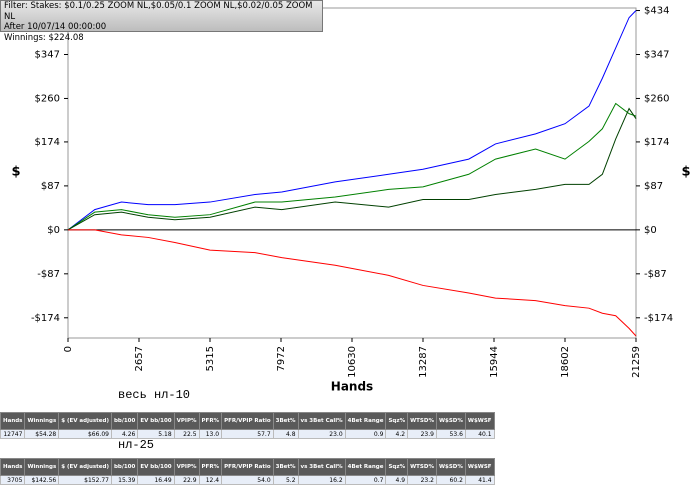 The width and height of the screenshot is (700, 485). What do you see at coordinates (139, 358) in the screenshot?
I see `x-tick-label: 2657` at bounding box center [139, 358].